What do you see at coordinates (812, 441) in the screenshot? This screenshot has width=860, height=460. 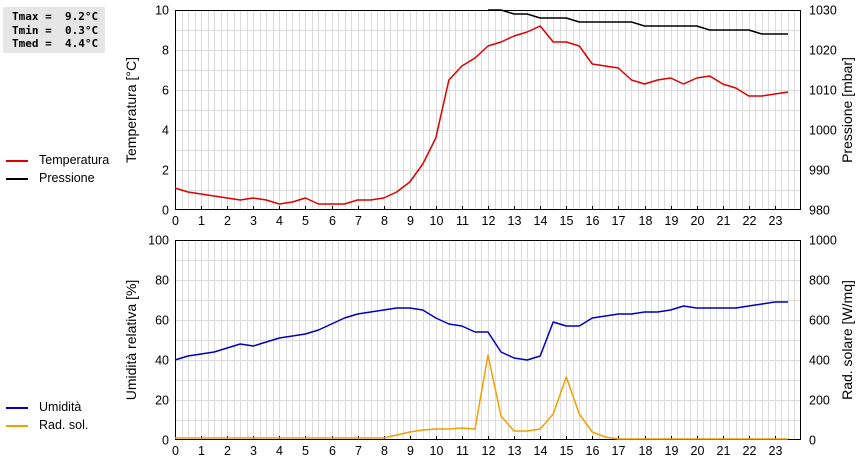 I see `y-tick-label-right: 0` at bounding box center [812, 441].